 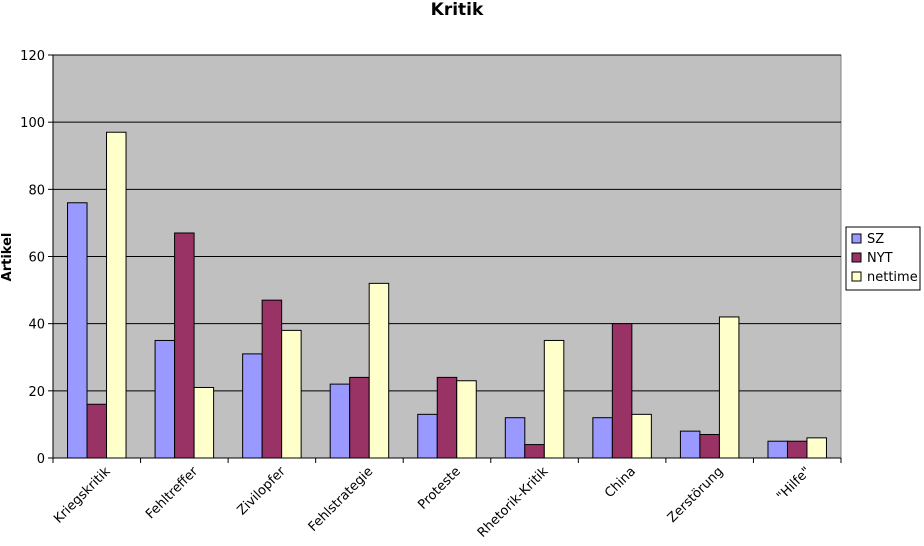 What do you see at coordinates (341, 499) in the screenshot?
I see `x-tick-label: Fehlstrategie` at bounding box center [341, 499].